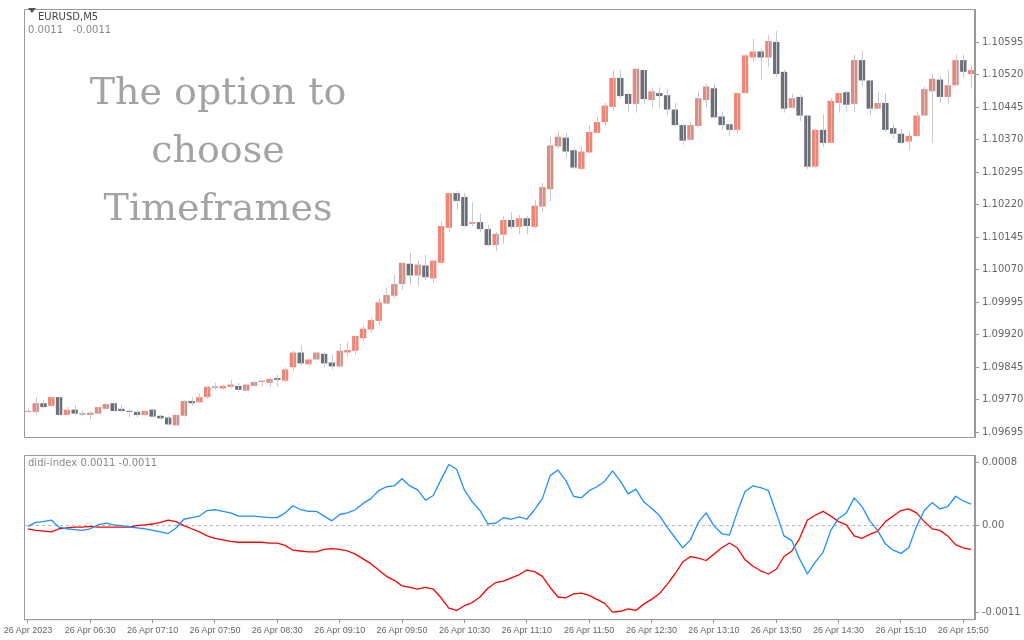 The width and height of the screenshot is (1024, 640). Describe the element at coordinates (215, 630) in the screenshot. I see `x-tick-label: 26 Apr 07:50` at that location.